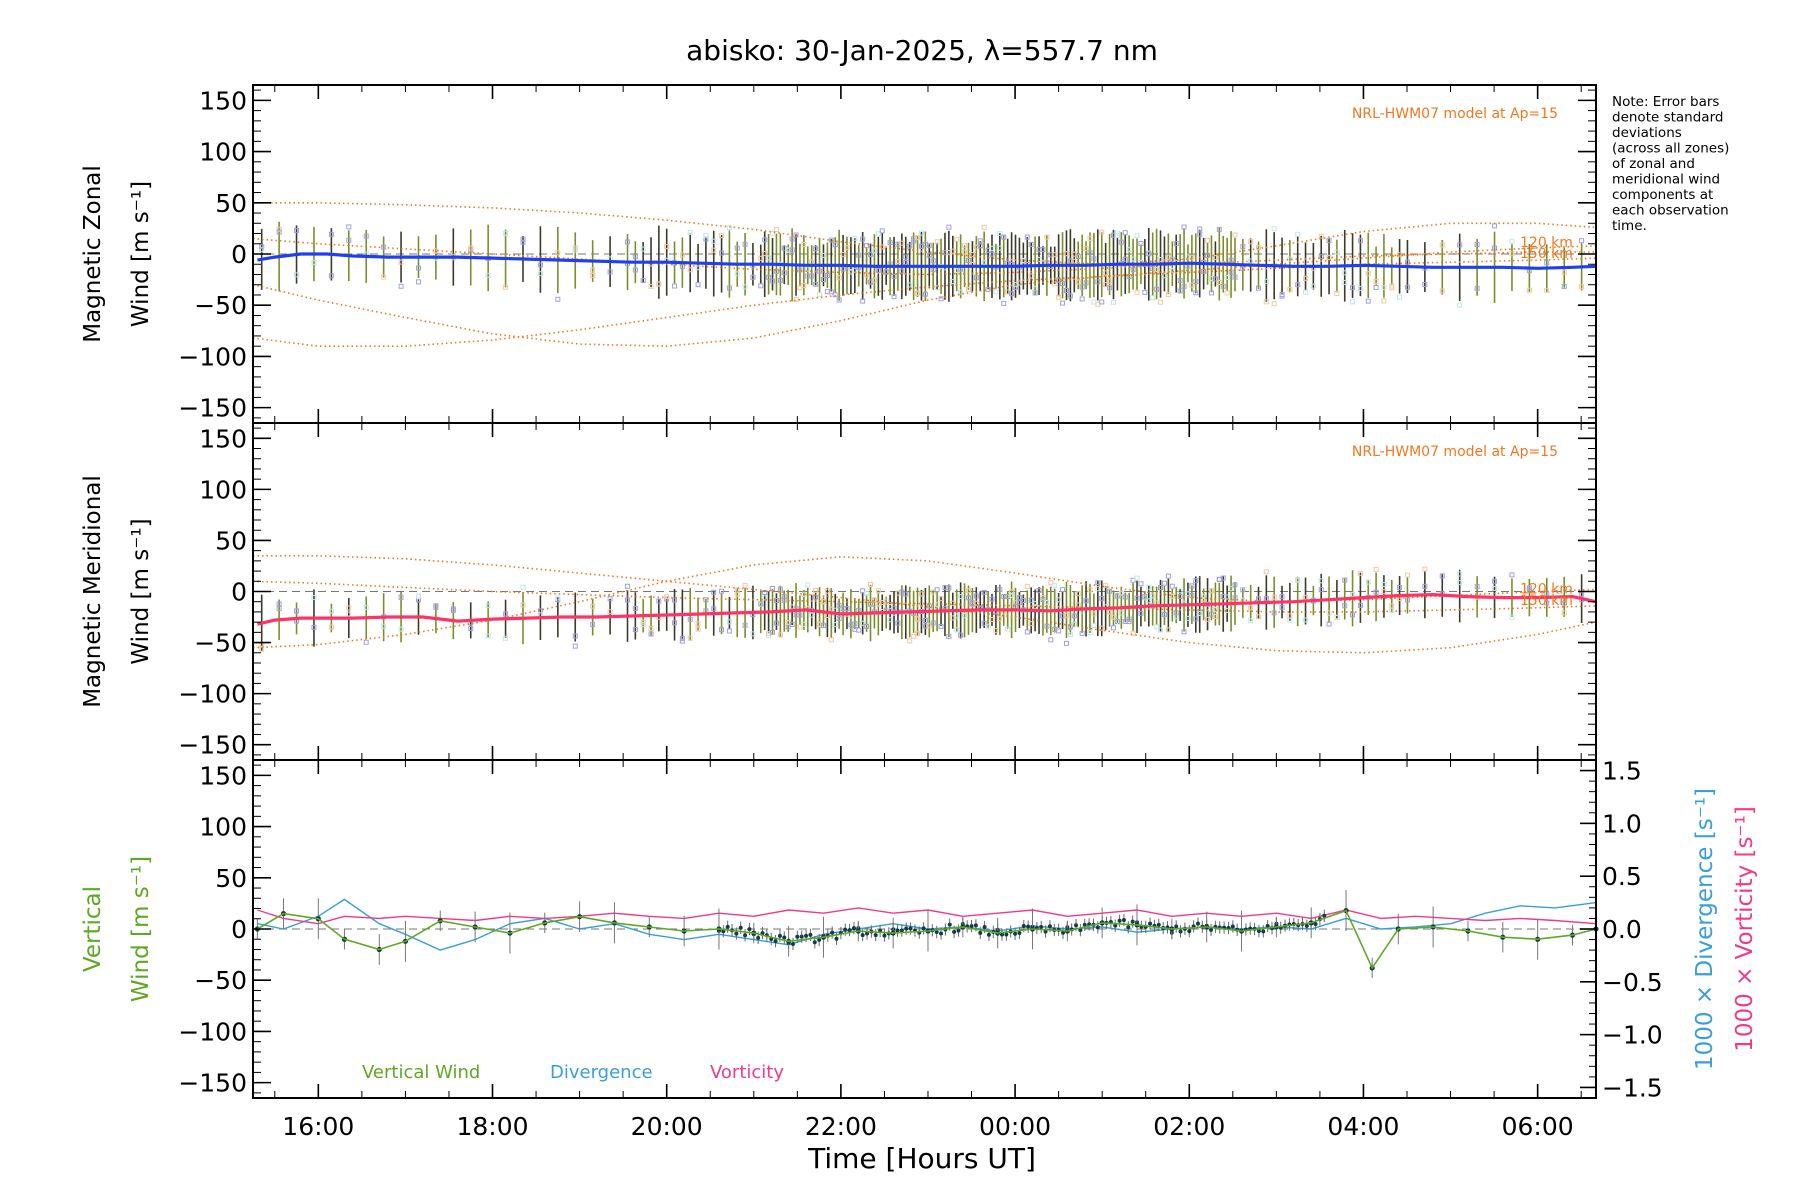 This screenshot has width=1800, height=1200. Describe the element at coordinates (1745, 929) in the screenshot. I see `vorticity-axis-label: 1000 × Vorticity [s⁻¹]` at that location.